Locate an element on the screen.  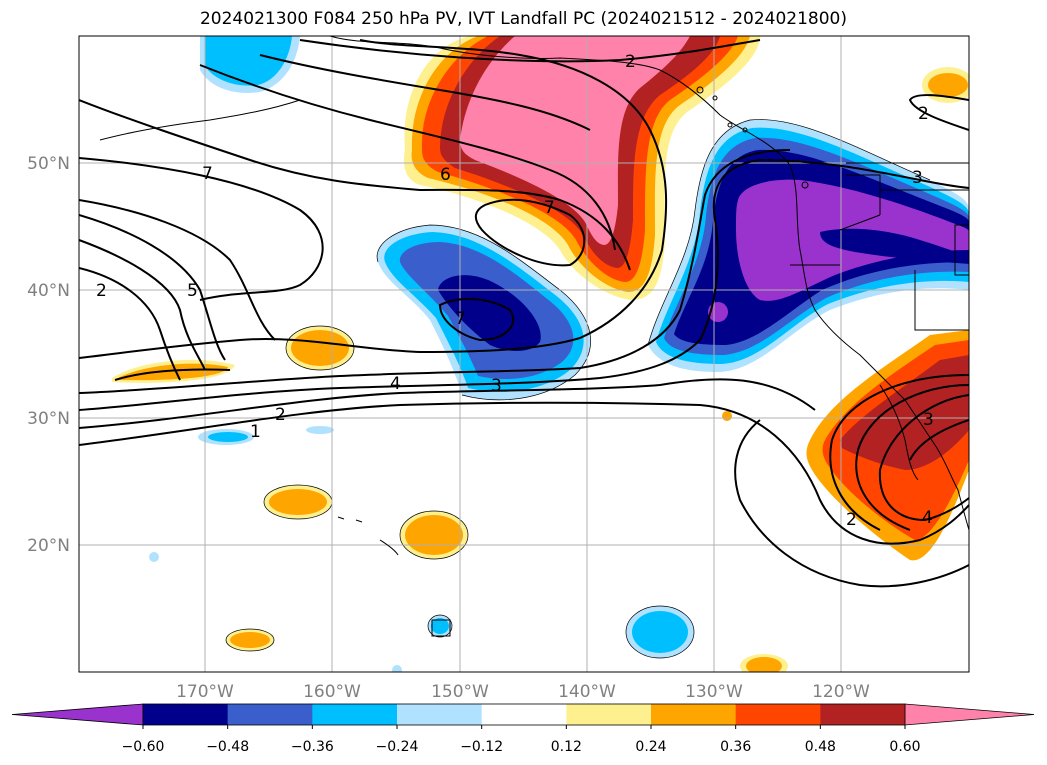
colorbar is located at coordinates (523, 716).